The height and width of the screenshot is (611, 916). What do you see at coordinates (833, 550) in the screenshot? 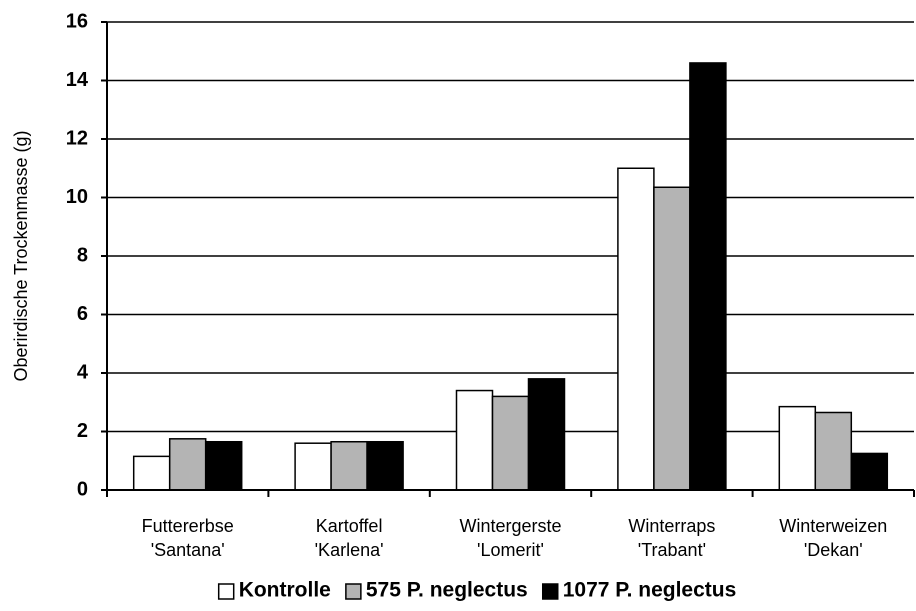
I see `x-tick-label: 'Dekan'` at bounding box center [833, 550].